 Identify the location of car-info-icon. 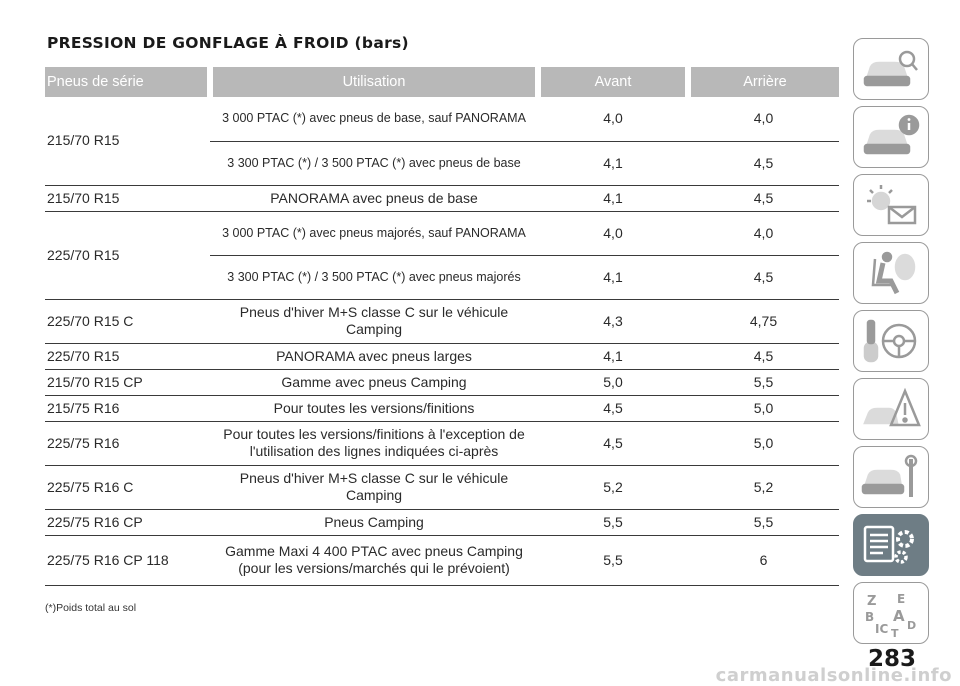
(891, 134).